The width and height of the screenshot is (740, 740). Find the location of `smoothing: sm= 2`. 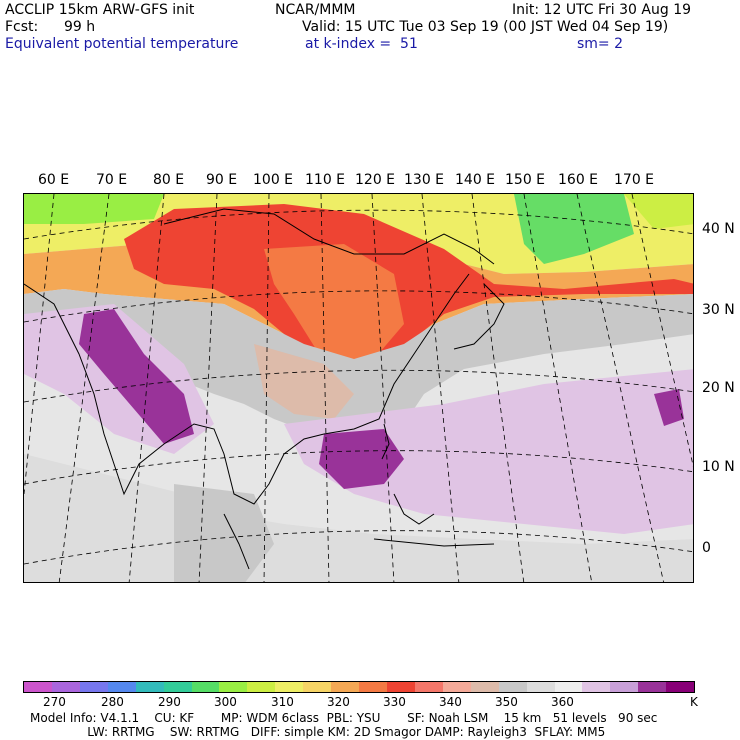

smoothing: sm= 2 is located at coordinates (600, 44).